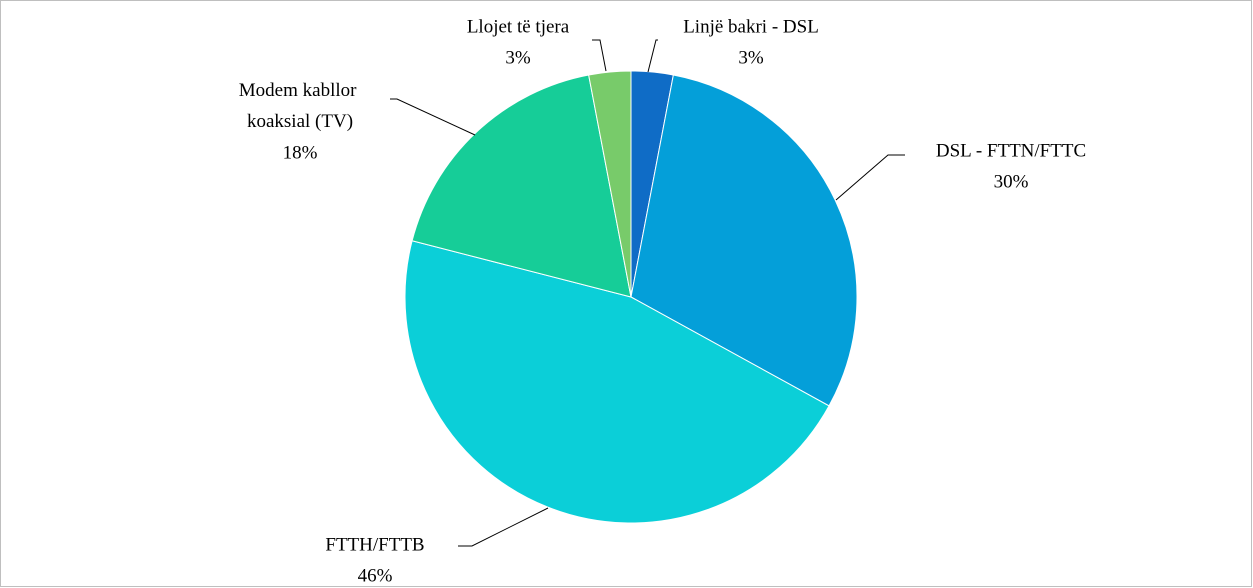 Image resolution: width=1253 pixels, height=588 pixels. Describe the element at coordinates (375, 575) in the screenshot. I see `value-label: 46%` at that location.